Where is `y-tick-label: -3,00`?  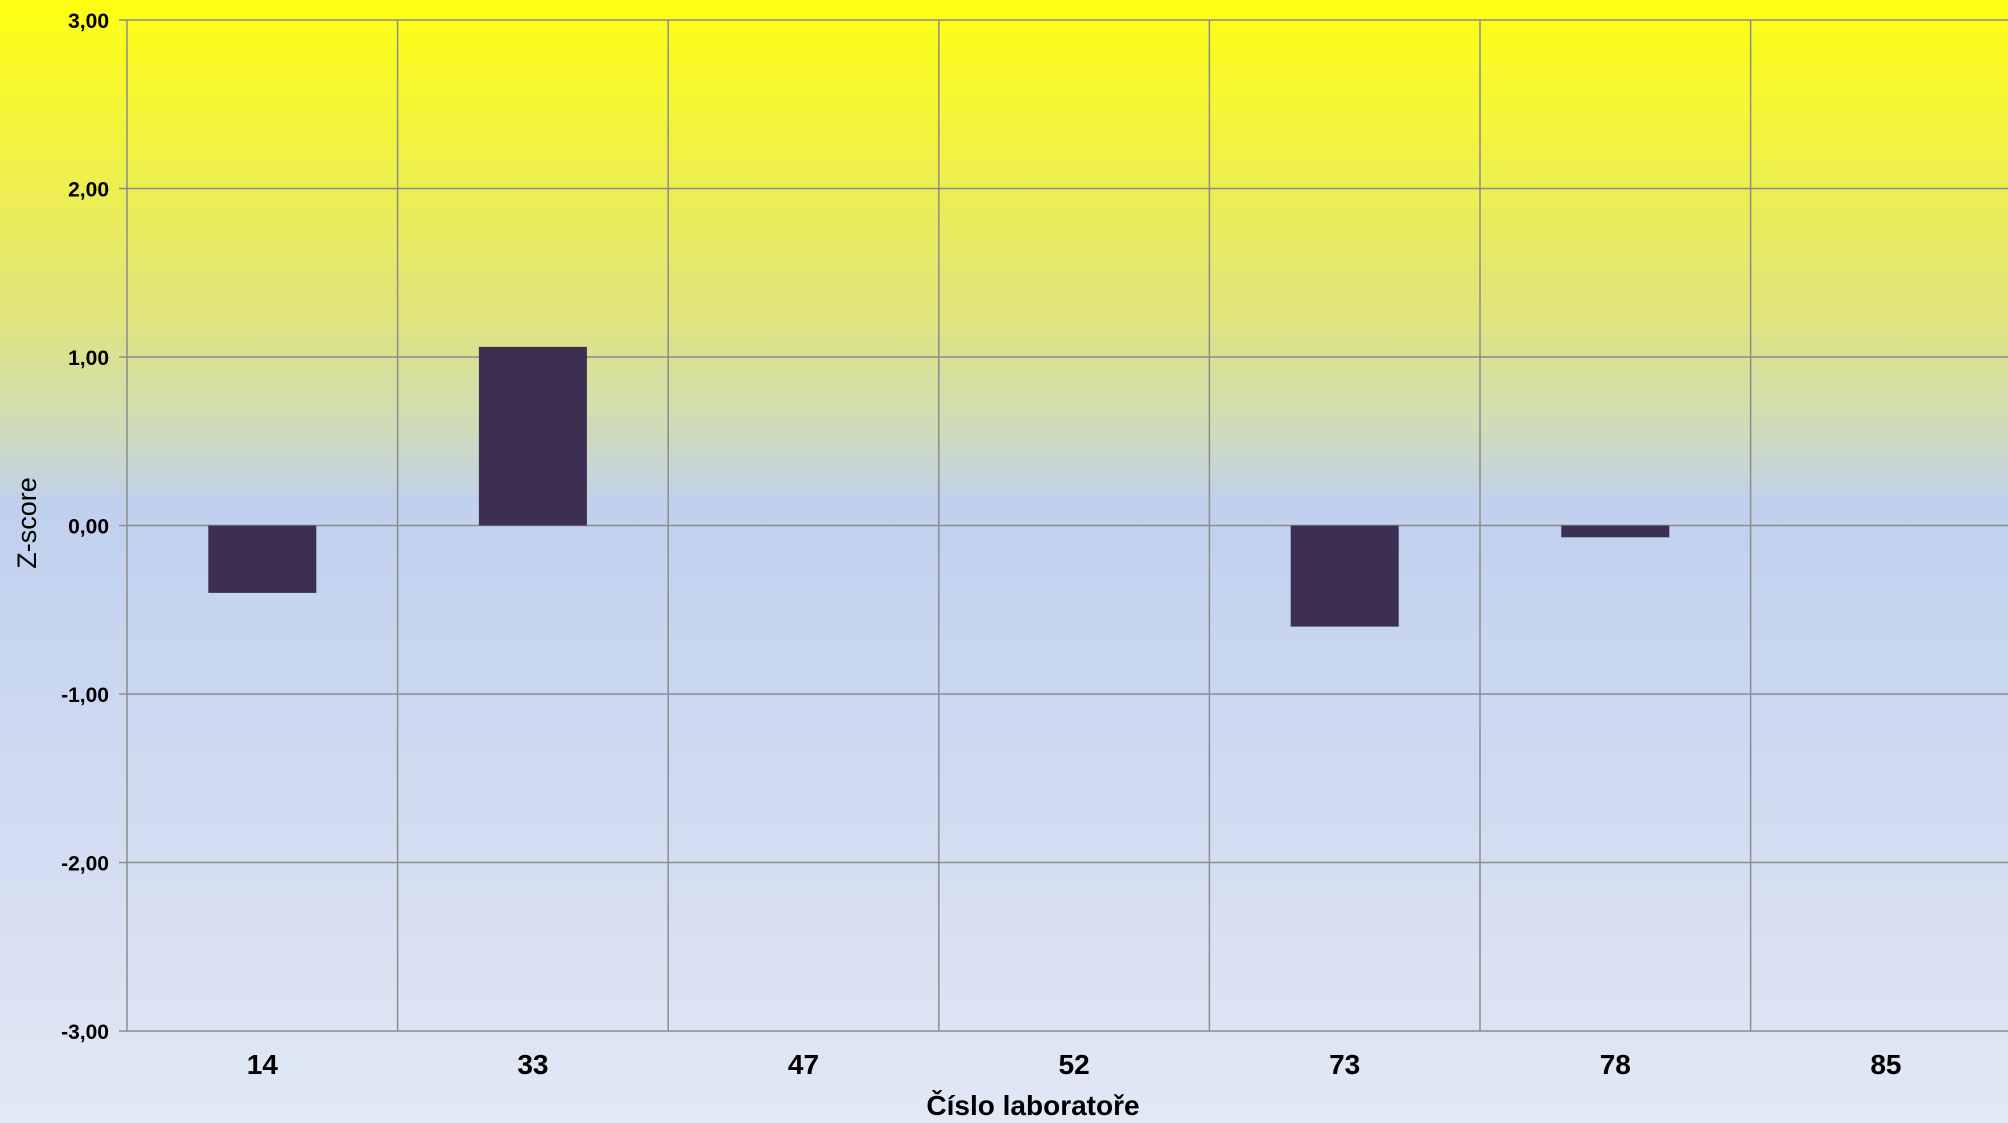 y-tick-label: -3,00 is located at coordinates (85, 1032).